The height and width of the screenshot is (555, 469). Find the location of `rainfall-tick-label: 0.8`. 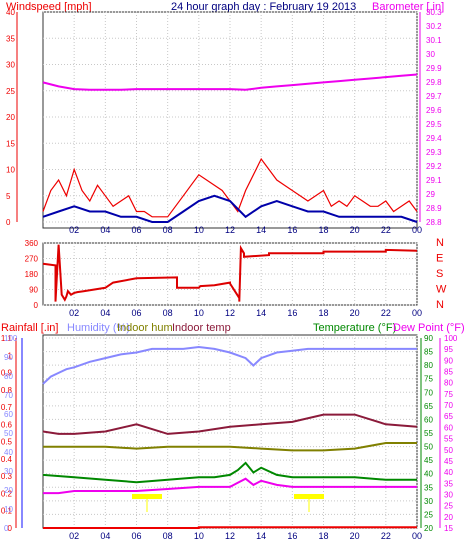

rainfall-tick-label: 0.8 is located at coordinates (7, 390).